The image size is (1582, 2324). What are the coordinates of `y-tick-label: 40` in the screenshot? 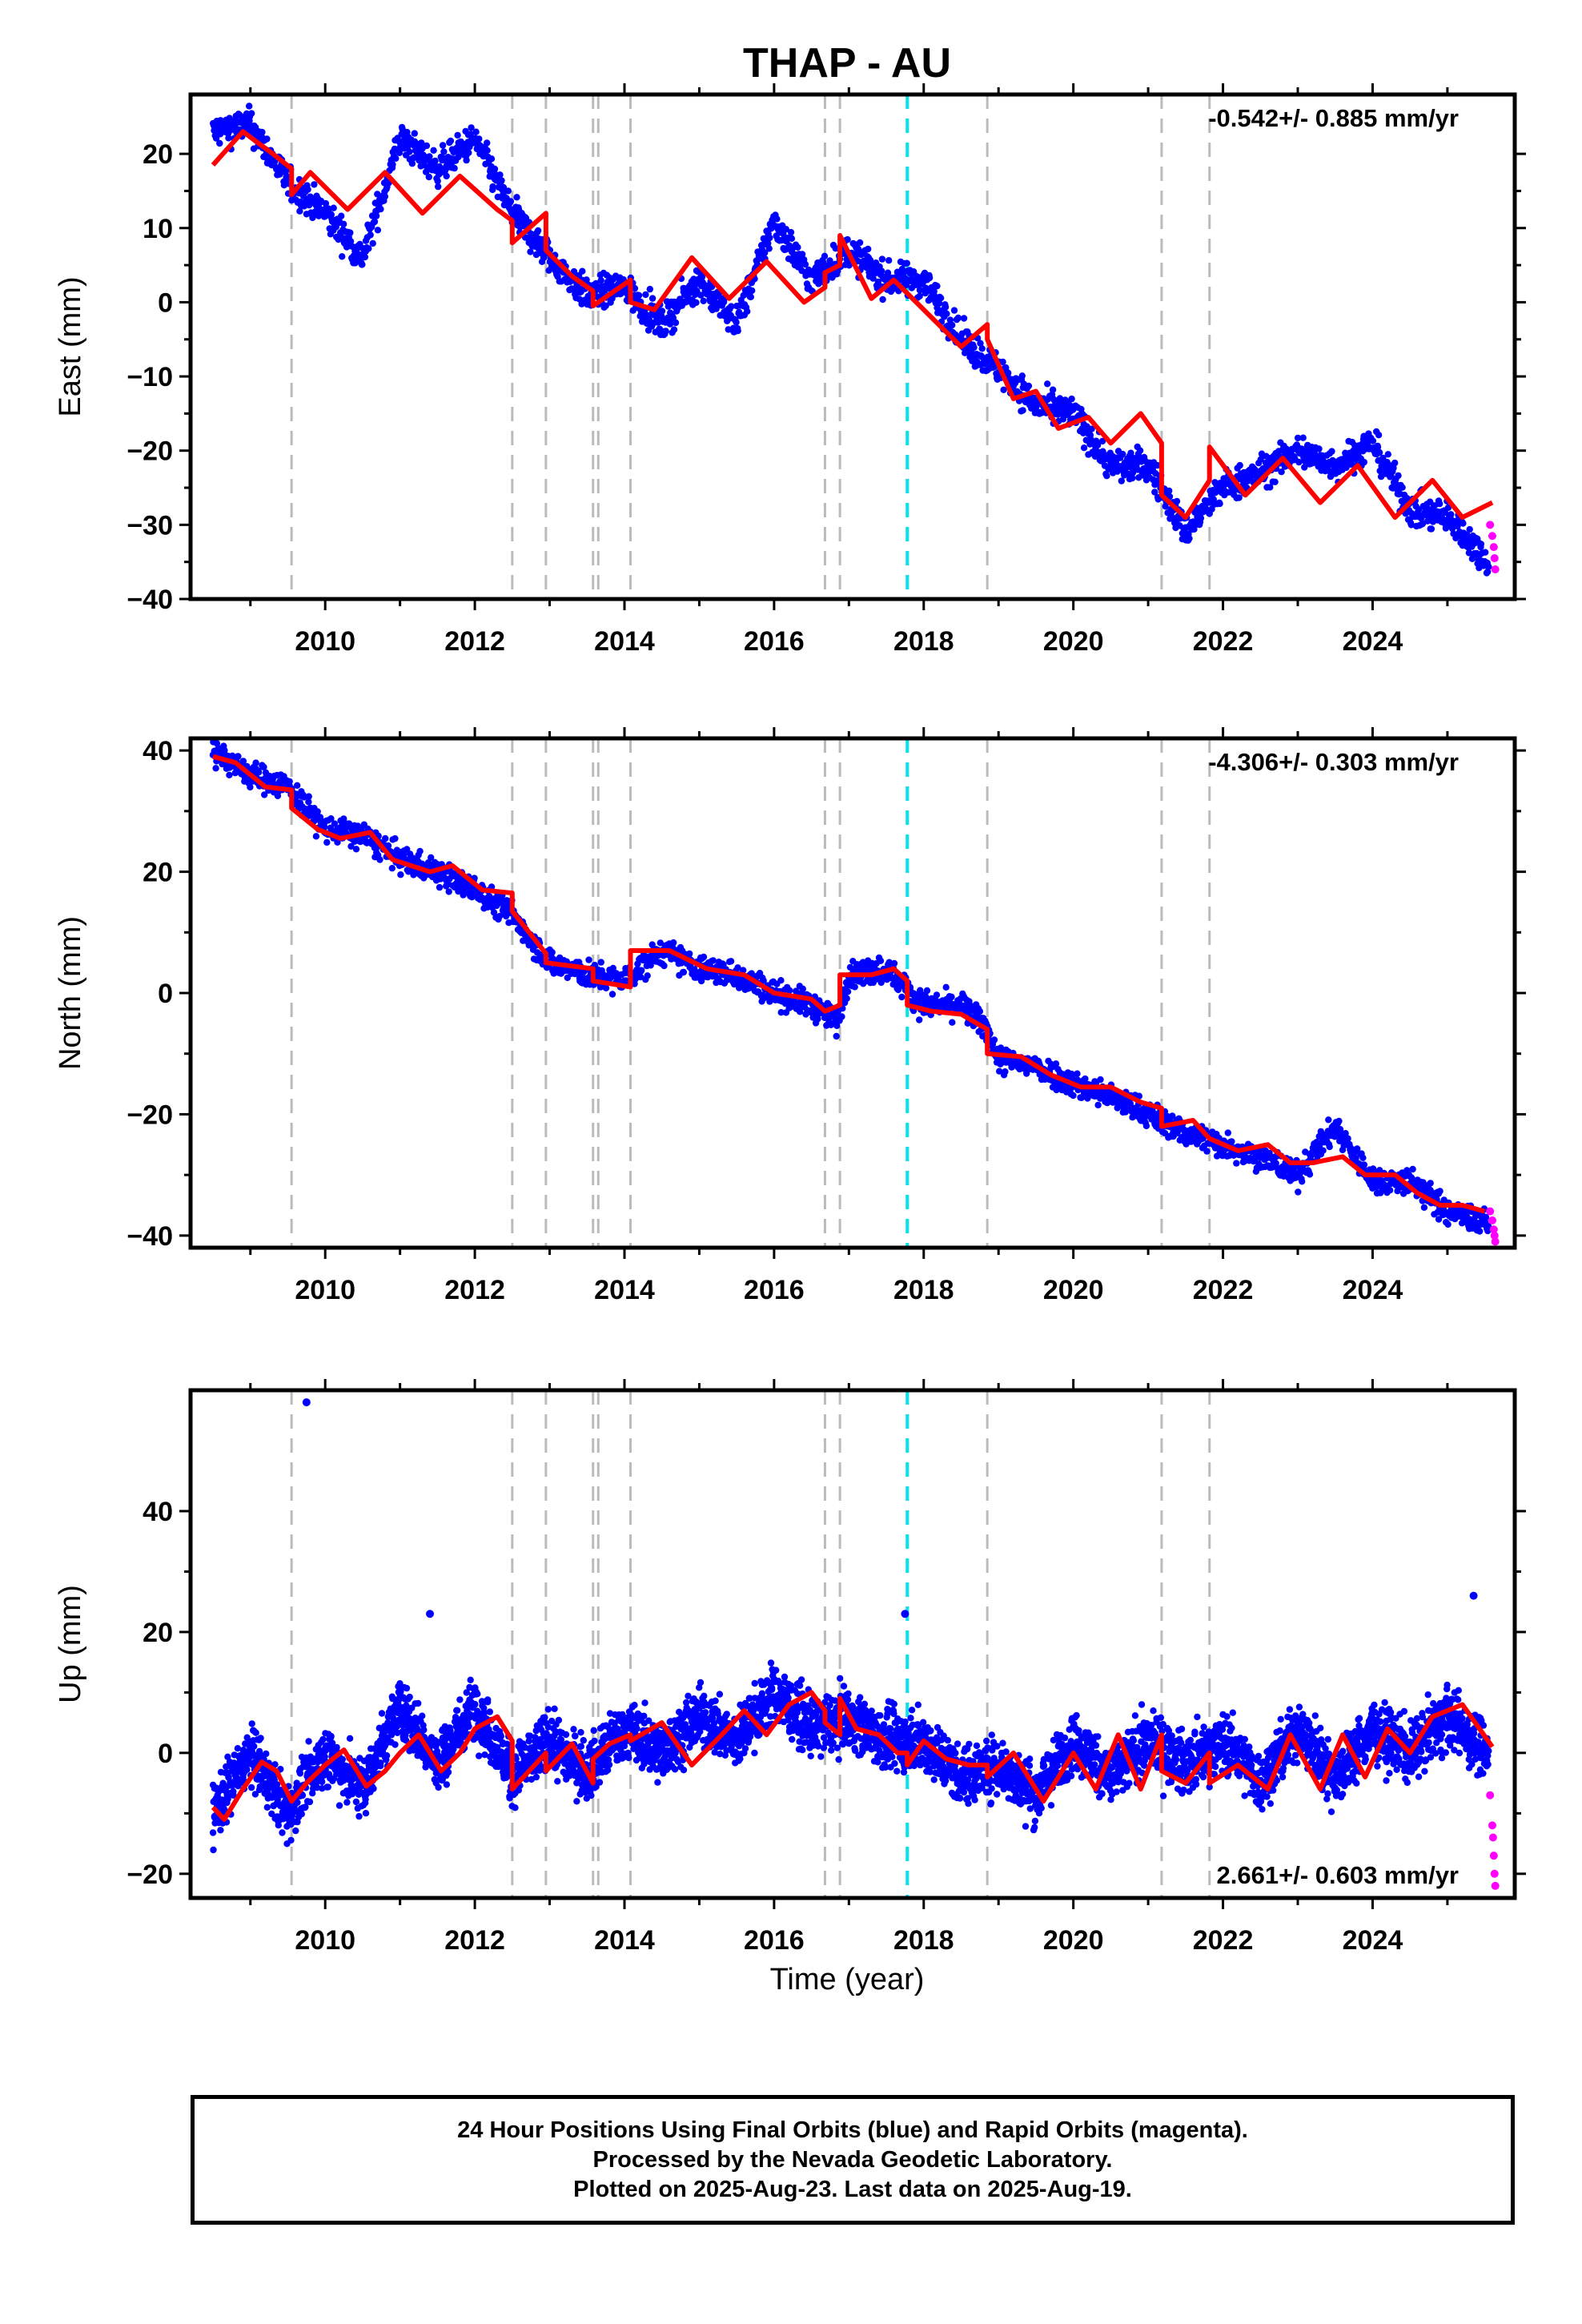 It's located at (158, 751).